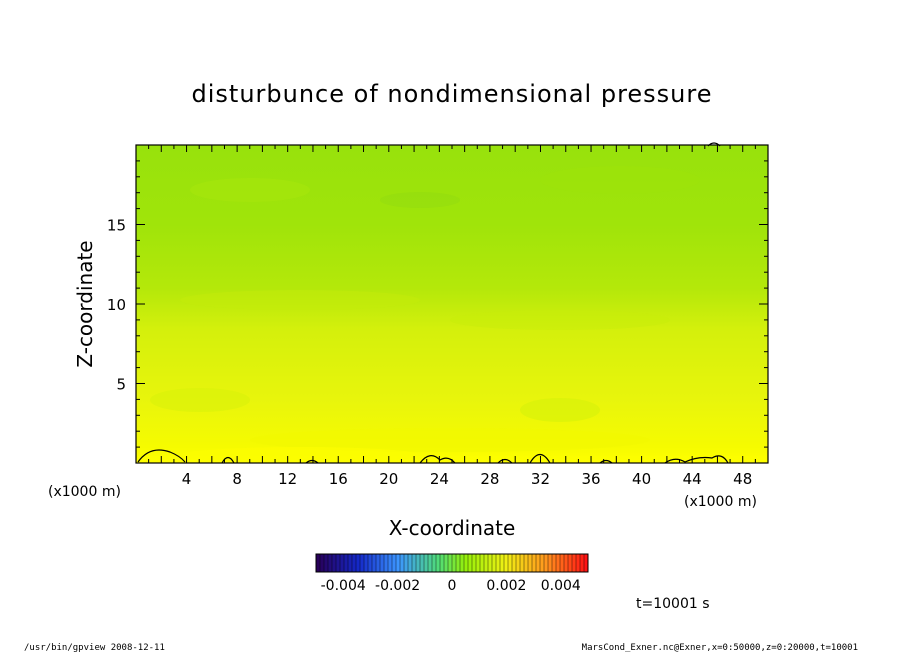 This screenshot has width=904, height=654. Describe the element at coordinates (673, 604) in the screenshot. I see `time-label: t=10001 s` at that location.